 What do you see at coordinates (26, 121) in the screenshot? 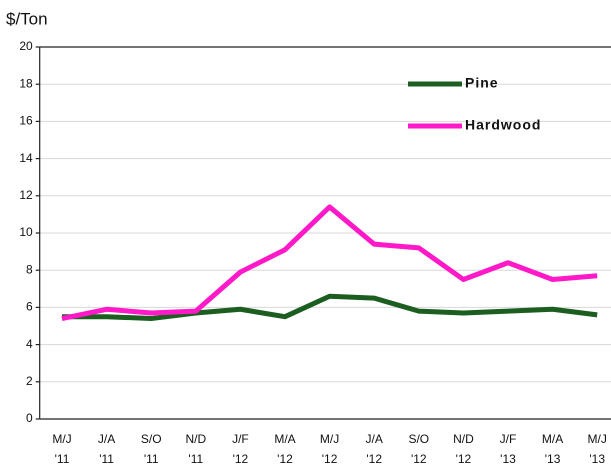
I see `y-tick-label: 16` at bounding box center [26, 121].